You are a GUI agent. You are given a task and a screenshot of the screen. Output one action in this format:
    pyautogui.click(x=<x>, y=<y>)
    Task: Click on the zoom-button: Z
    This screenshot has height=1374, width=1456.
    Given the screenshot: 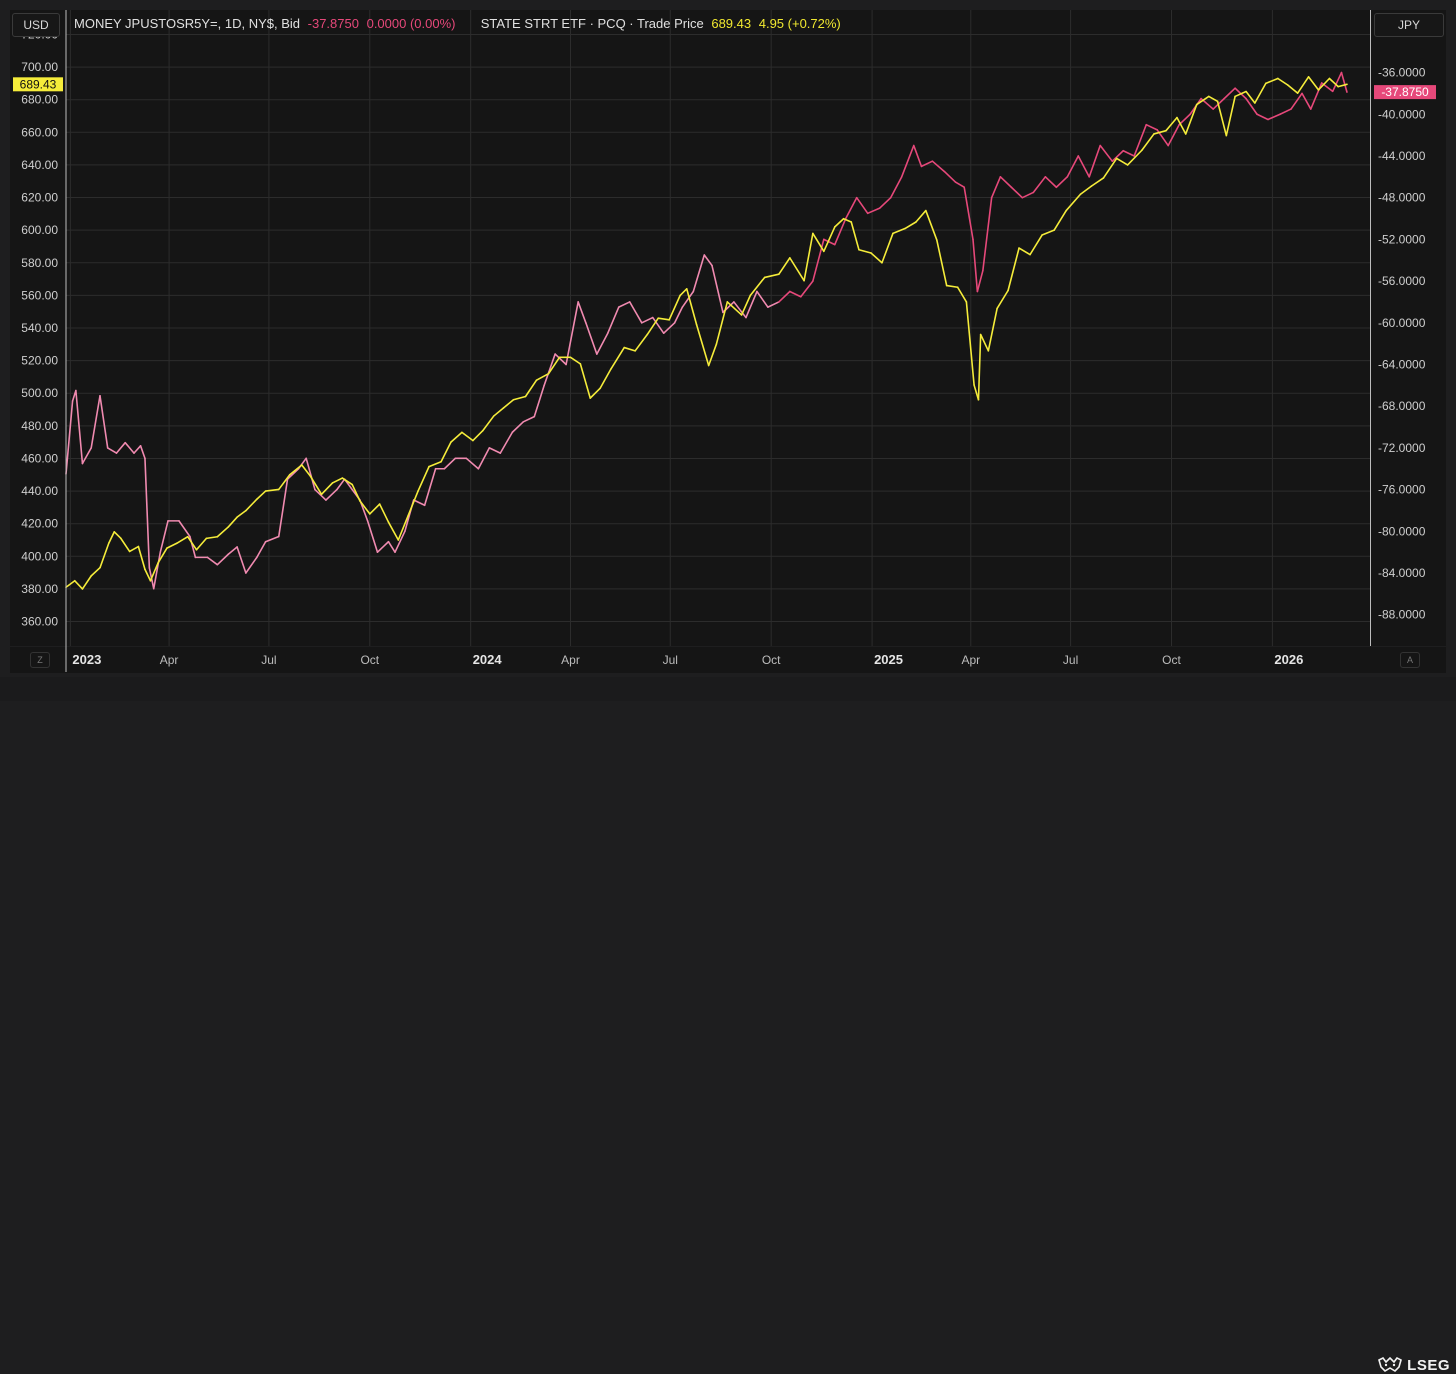 What is the action you would take?
    pyautogui.click(x=40, y=660)
    